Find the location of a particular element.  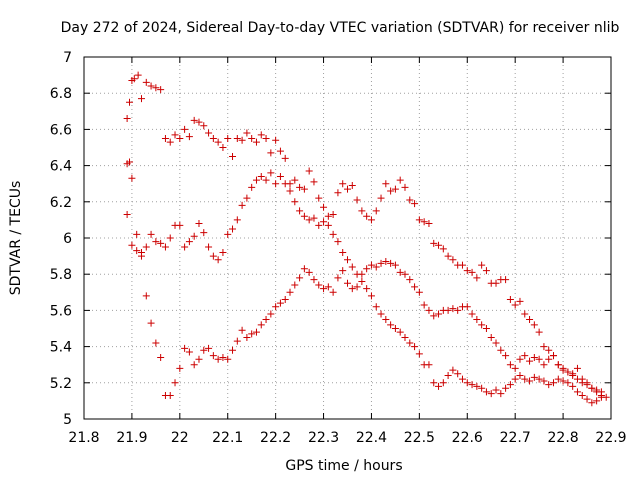

y-tick-label: 6.6 is located at coordinates (61, 130).